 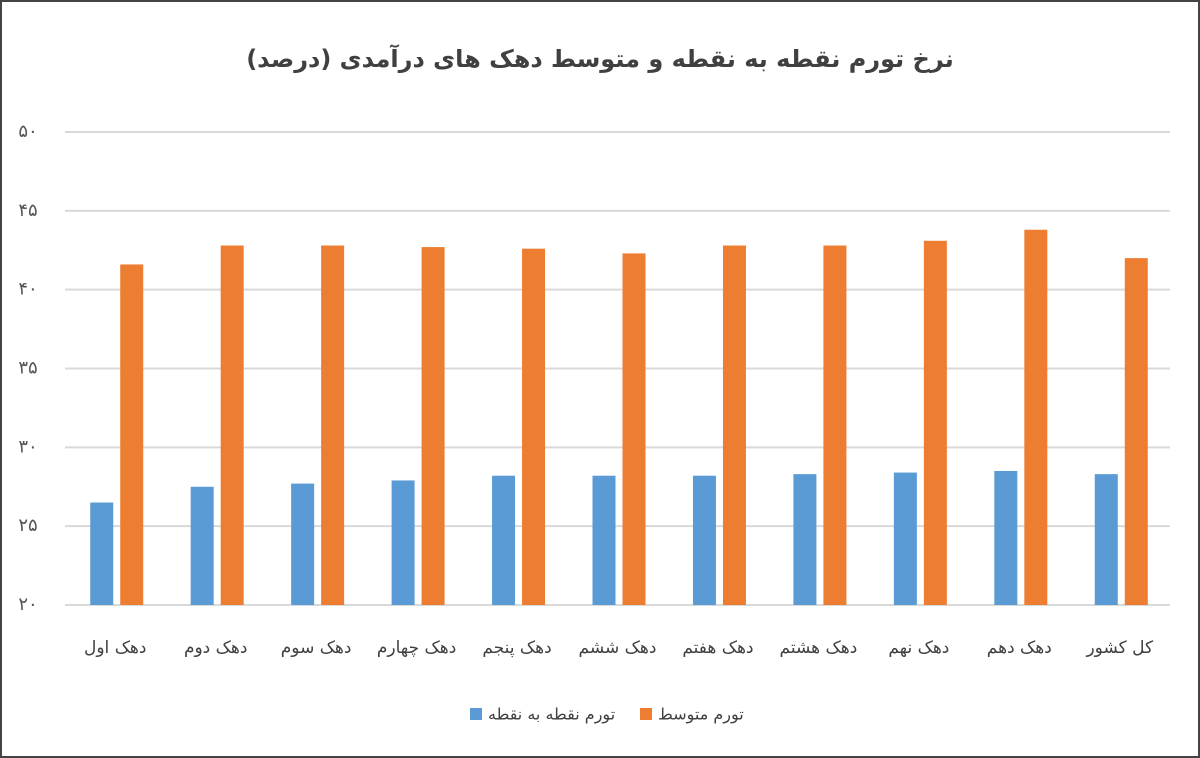 I want to click on y-tick-label: ۴۰, so click(x=27, y=289).